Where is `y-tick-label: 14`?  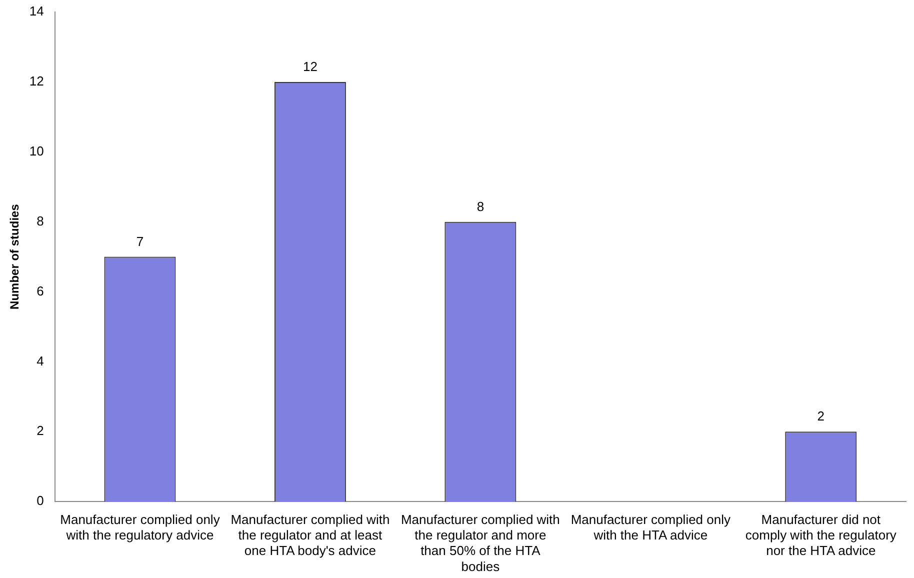
y-tick-label: 14 is located at coordinates (36, 11).